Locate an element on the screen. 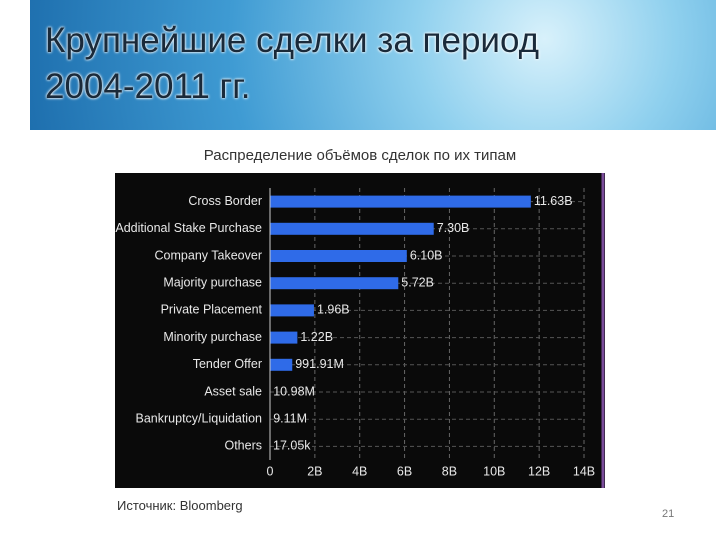 The image size is (720, 540). y-tick-label: Cross Border is located at coordinates (225, 201).